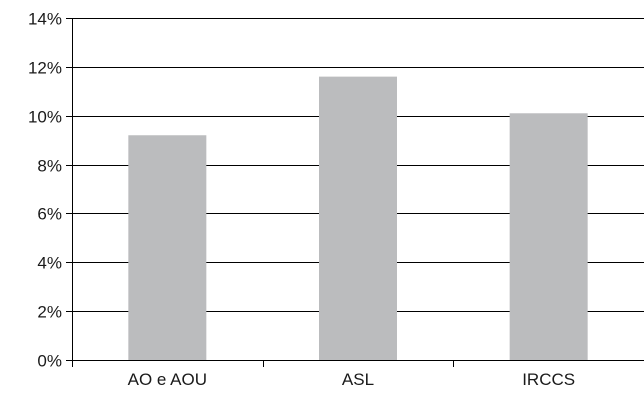 The height and width of the screenshot is (393, 644). Describe the element at coordinates (49, 166) in the screenshot. I see `y-tick-label: 8%` at that location.